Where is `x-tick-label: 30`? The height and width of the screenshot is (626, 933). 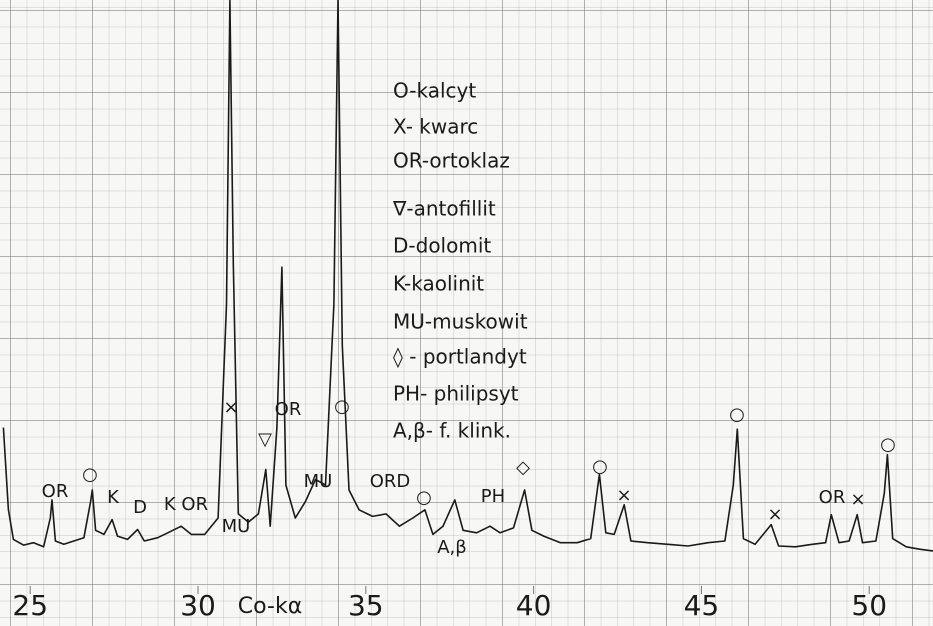 x-tick-label: 30 is located at coordinates (198, 605).